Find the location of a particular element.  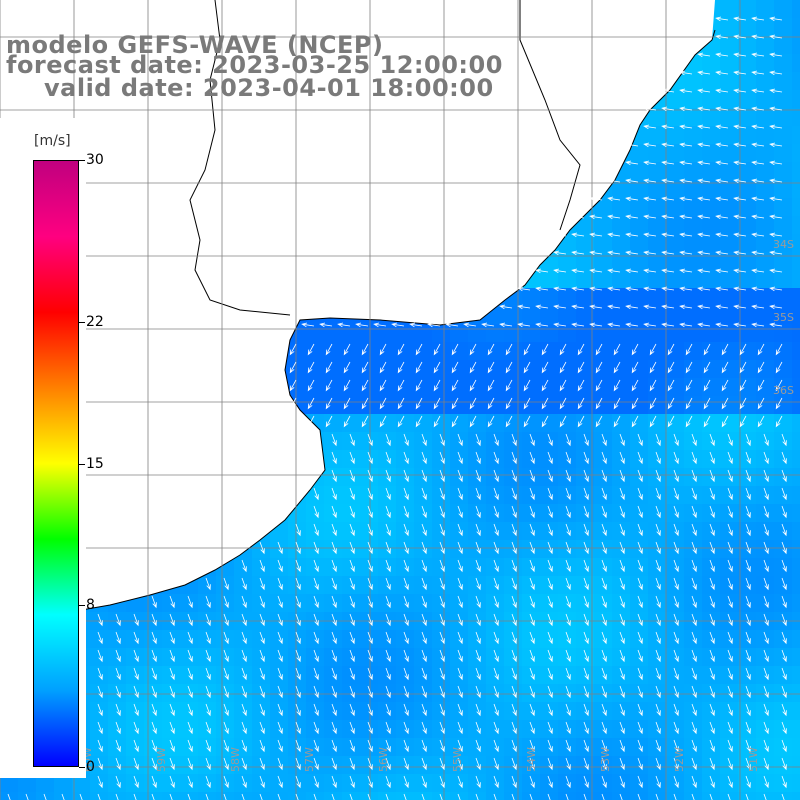

longitude-label: 56W is located at coordinates (383, 759).